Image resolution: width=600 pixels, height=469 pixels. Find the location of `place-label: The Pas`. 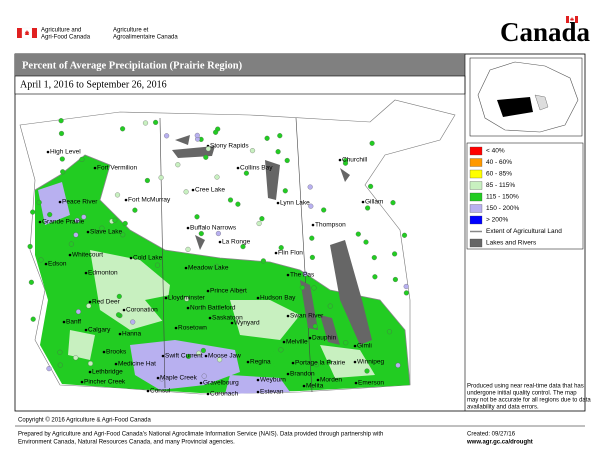

place-label: The Pas is located at coordinates (302, 275).